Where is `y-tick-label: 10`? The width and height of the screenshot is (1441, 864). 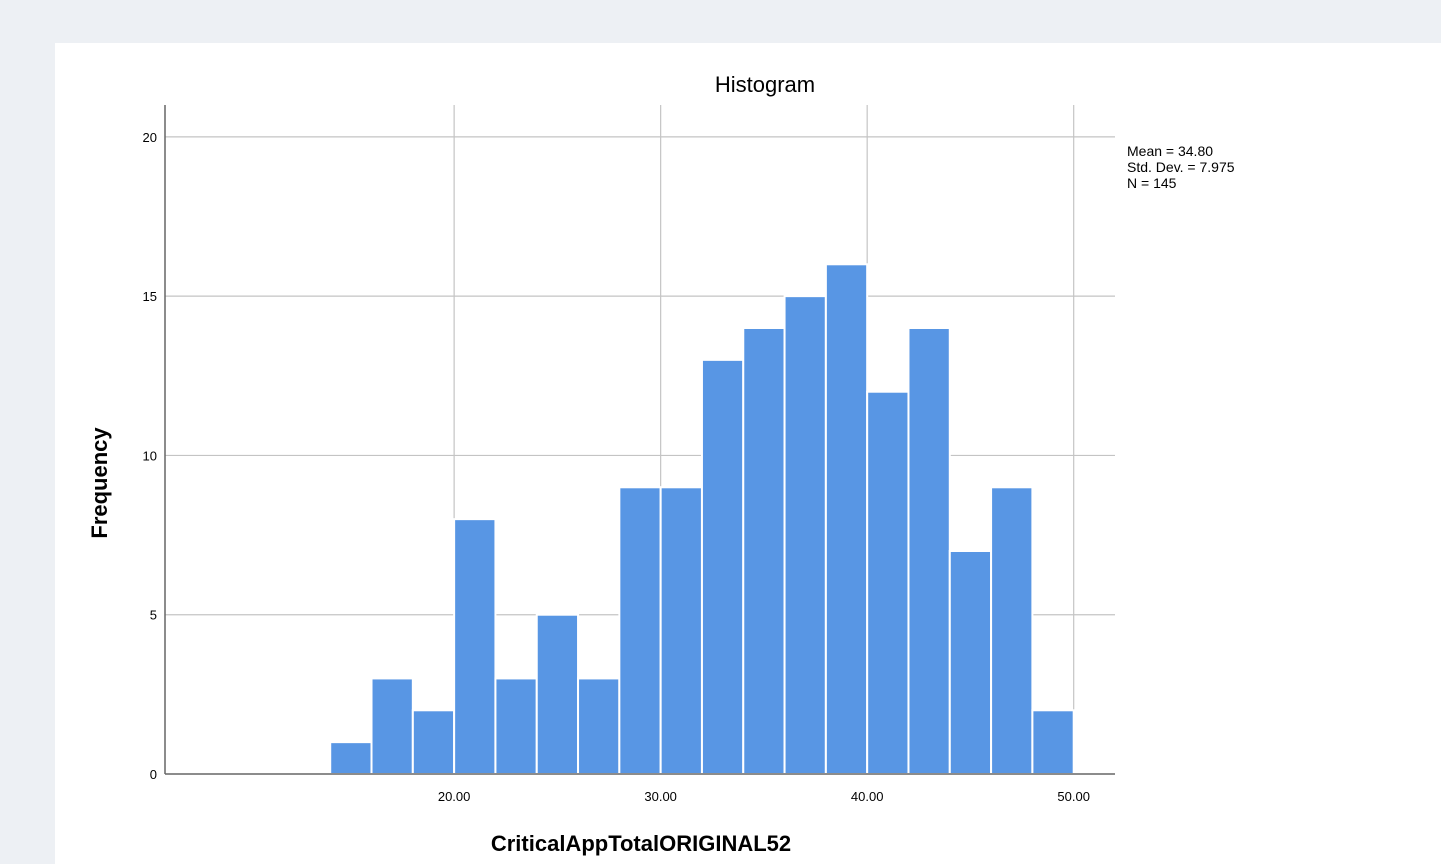
y-tick-label: 10 is located at coordinates (150, 455).